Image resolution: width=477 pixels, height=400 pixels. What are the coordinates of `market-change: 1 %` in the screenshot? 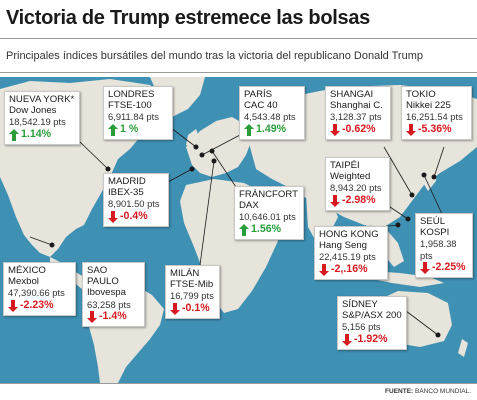 It's located at (138, 129).